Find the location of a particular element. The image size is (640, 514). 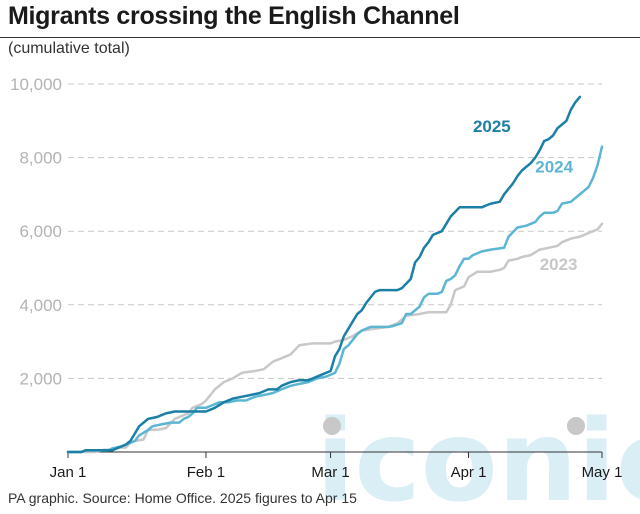

watermark-text: iconic is located at coordinates (478, 455).